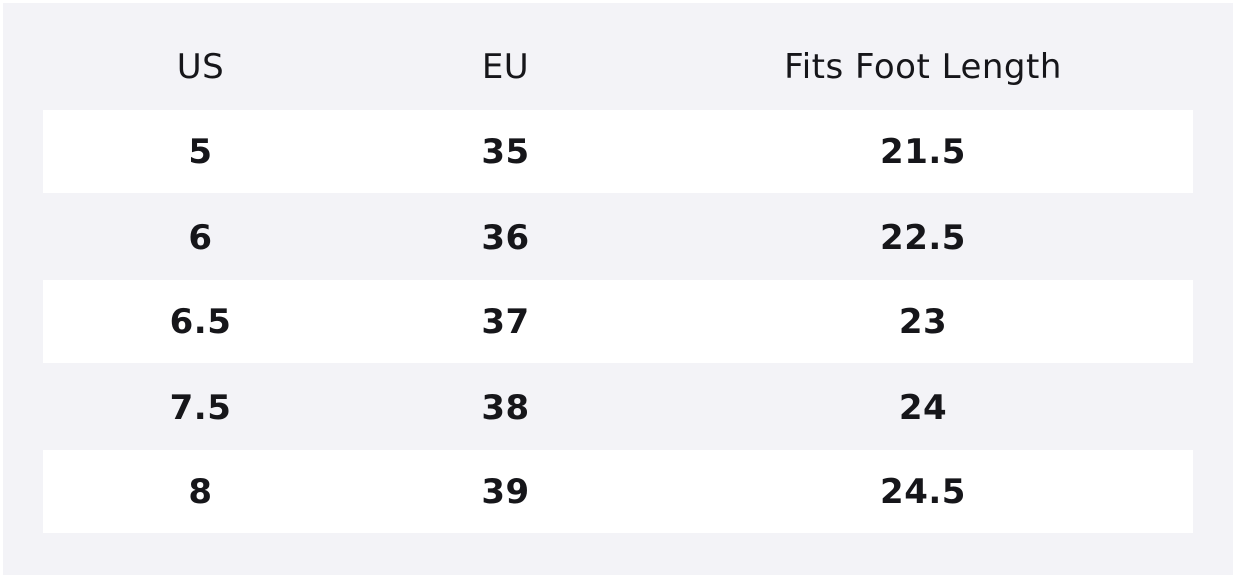 This screenshot has height=578, width=1236. I want to click on cell-us: 6, so click(200, 237).